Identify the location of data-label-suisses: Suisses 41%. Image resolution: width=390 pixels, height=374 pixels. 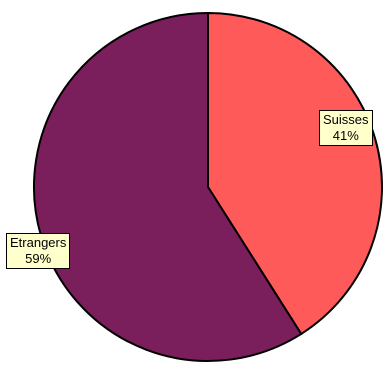
(346, 128).